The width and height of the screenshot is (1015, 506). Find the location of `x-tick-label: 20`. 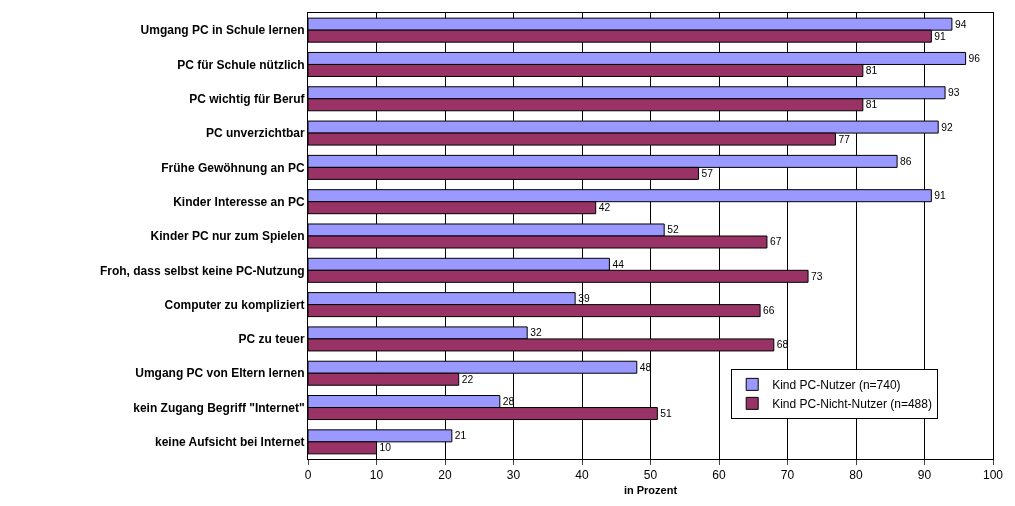

x-tick-label: 20 is located at coordinates (445, 475).